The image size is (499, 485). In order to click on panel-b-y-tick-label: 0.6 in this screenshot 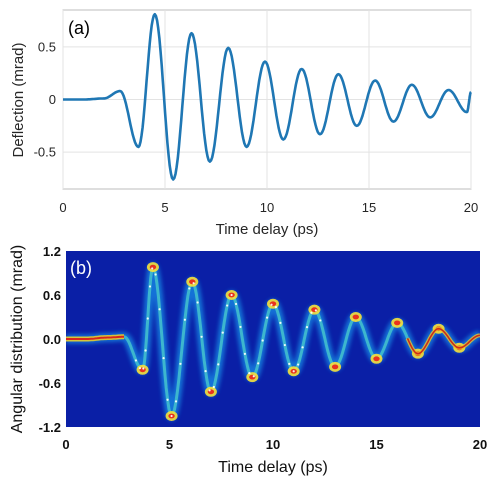, I will do `click(52, 295)`.